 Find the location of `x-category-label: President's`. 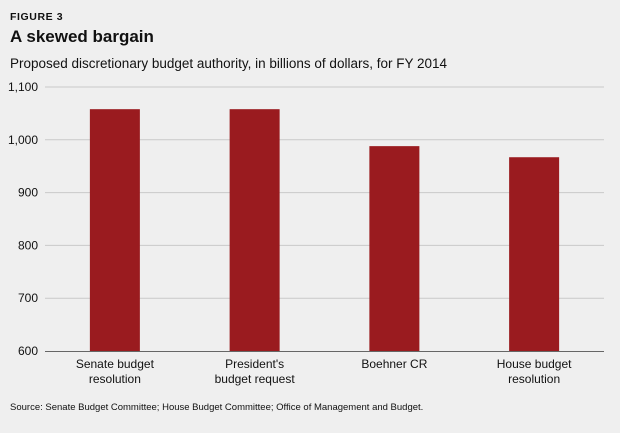

x-category-label: President's is located at coordinates (254, 364).